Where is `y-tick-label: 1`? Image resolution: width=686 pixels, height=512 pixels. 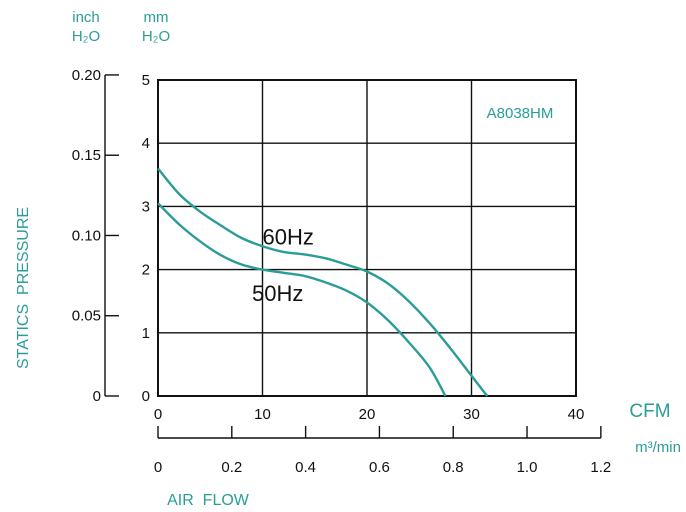 y-tick-label: 1 is located at coordinates (146, 333).